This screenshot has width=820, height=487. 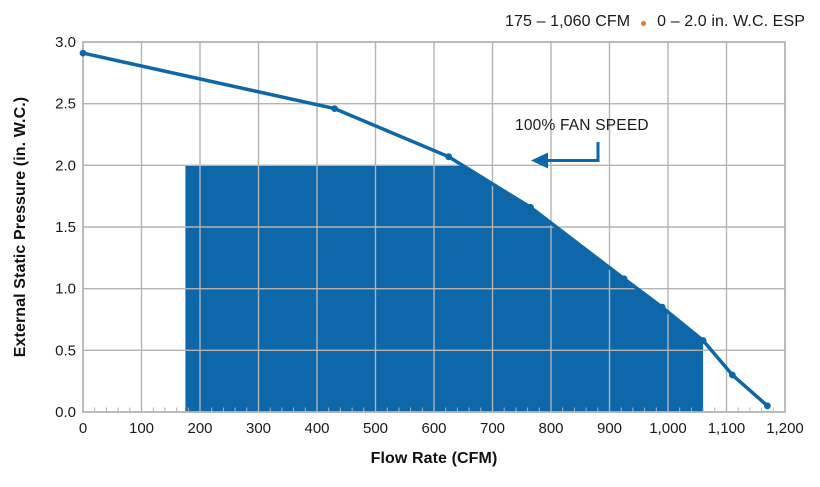 I want to click on svg-text: 1,200, so click(x=785, y=428).